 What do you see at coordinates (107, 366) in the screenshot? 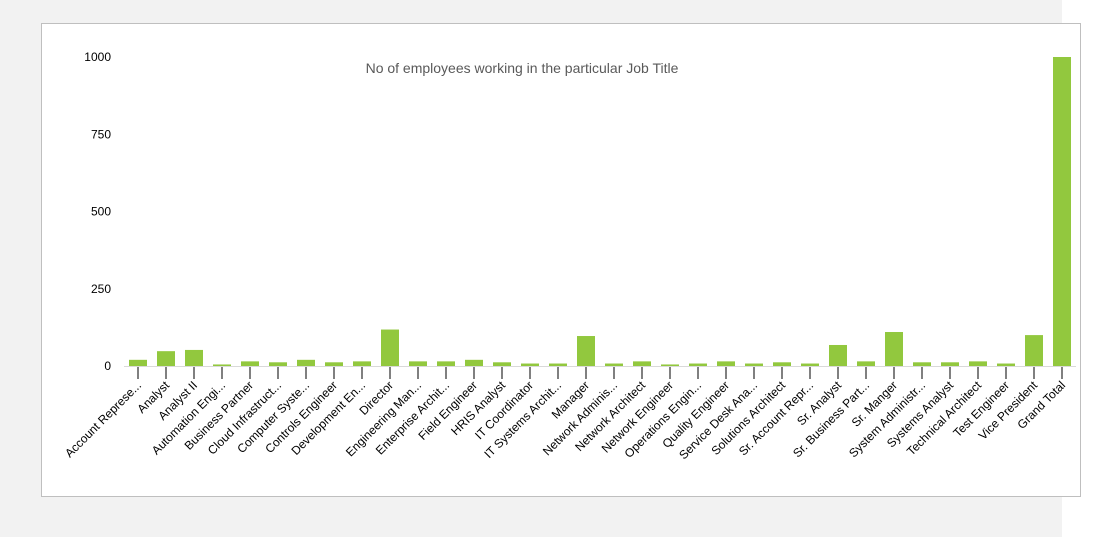
I see `y-tick-label: 0` at bounding box center [107, 366].